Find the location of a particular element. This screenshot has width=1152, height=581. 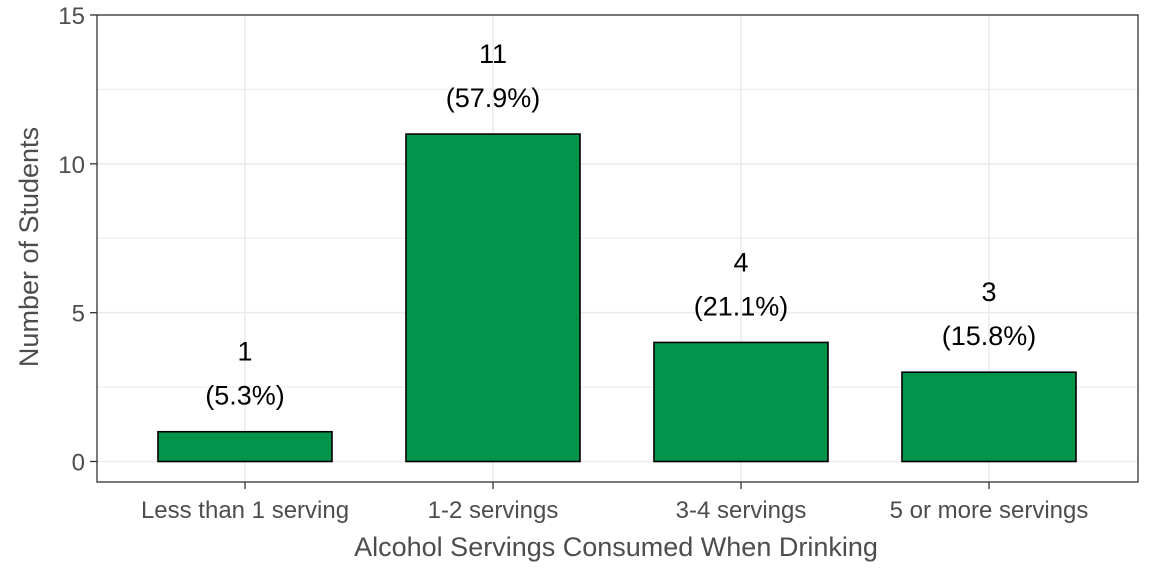

y-axis-ticks: 0 5 10 15 is located at coordinates (77, 240).